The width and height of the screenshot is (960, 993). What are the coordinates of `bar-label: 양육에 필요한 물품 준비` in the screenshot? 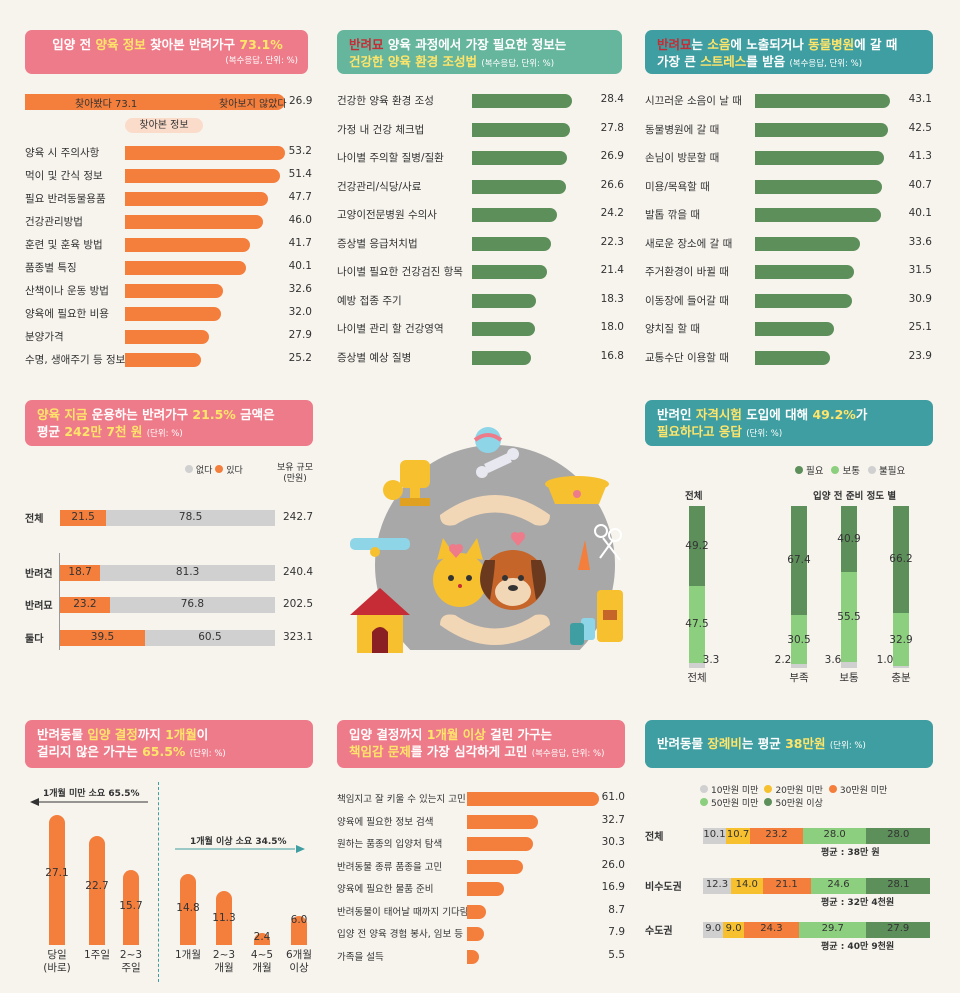 It's located at (385, 889).